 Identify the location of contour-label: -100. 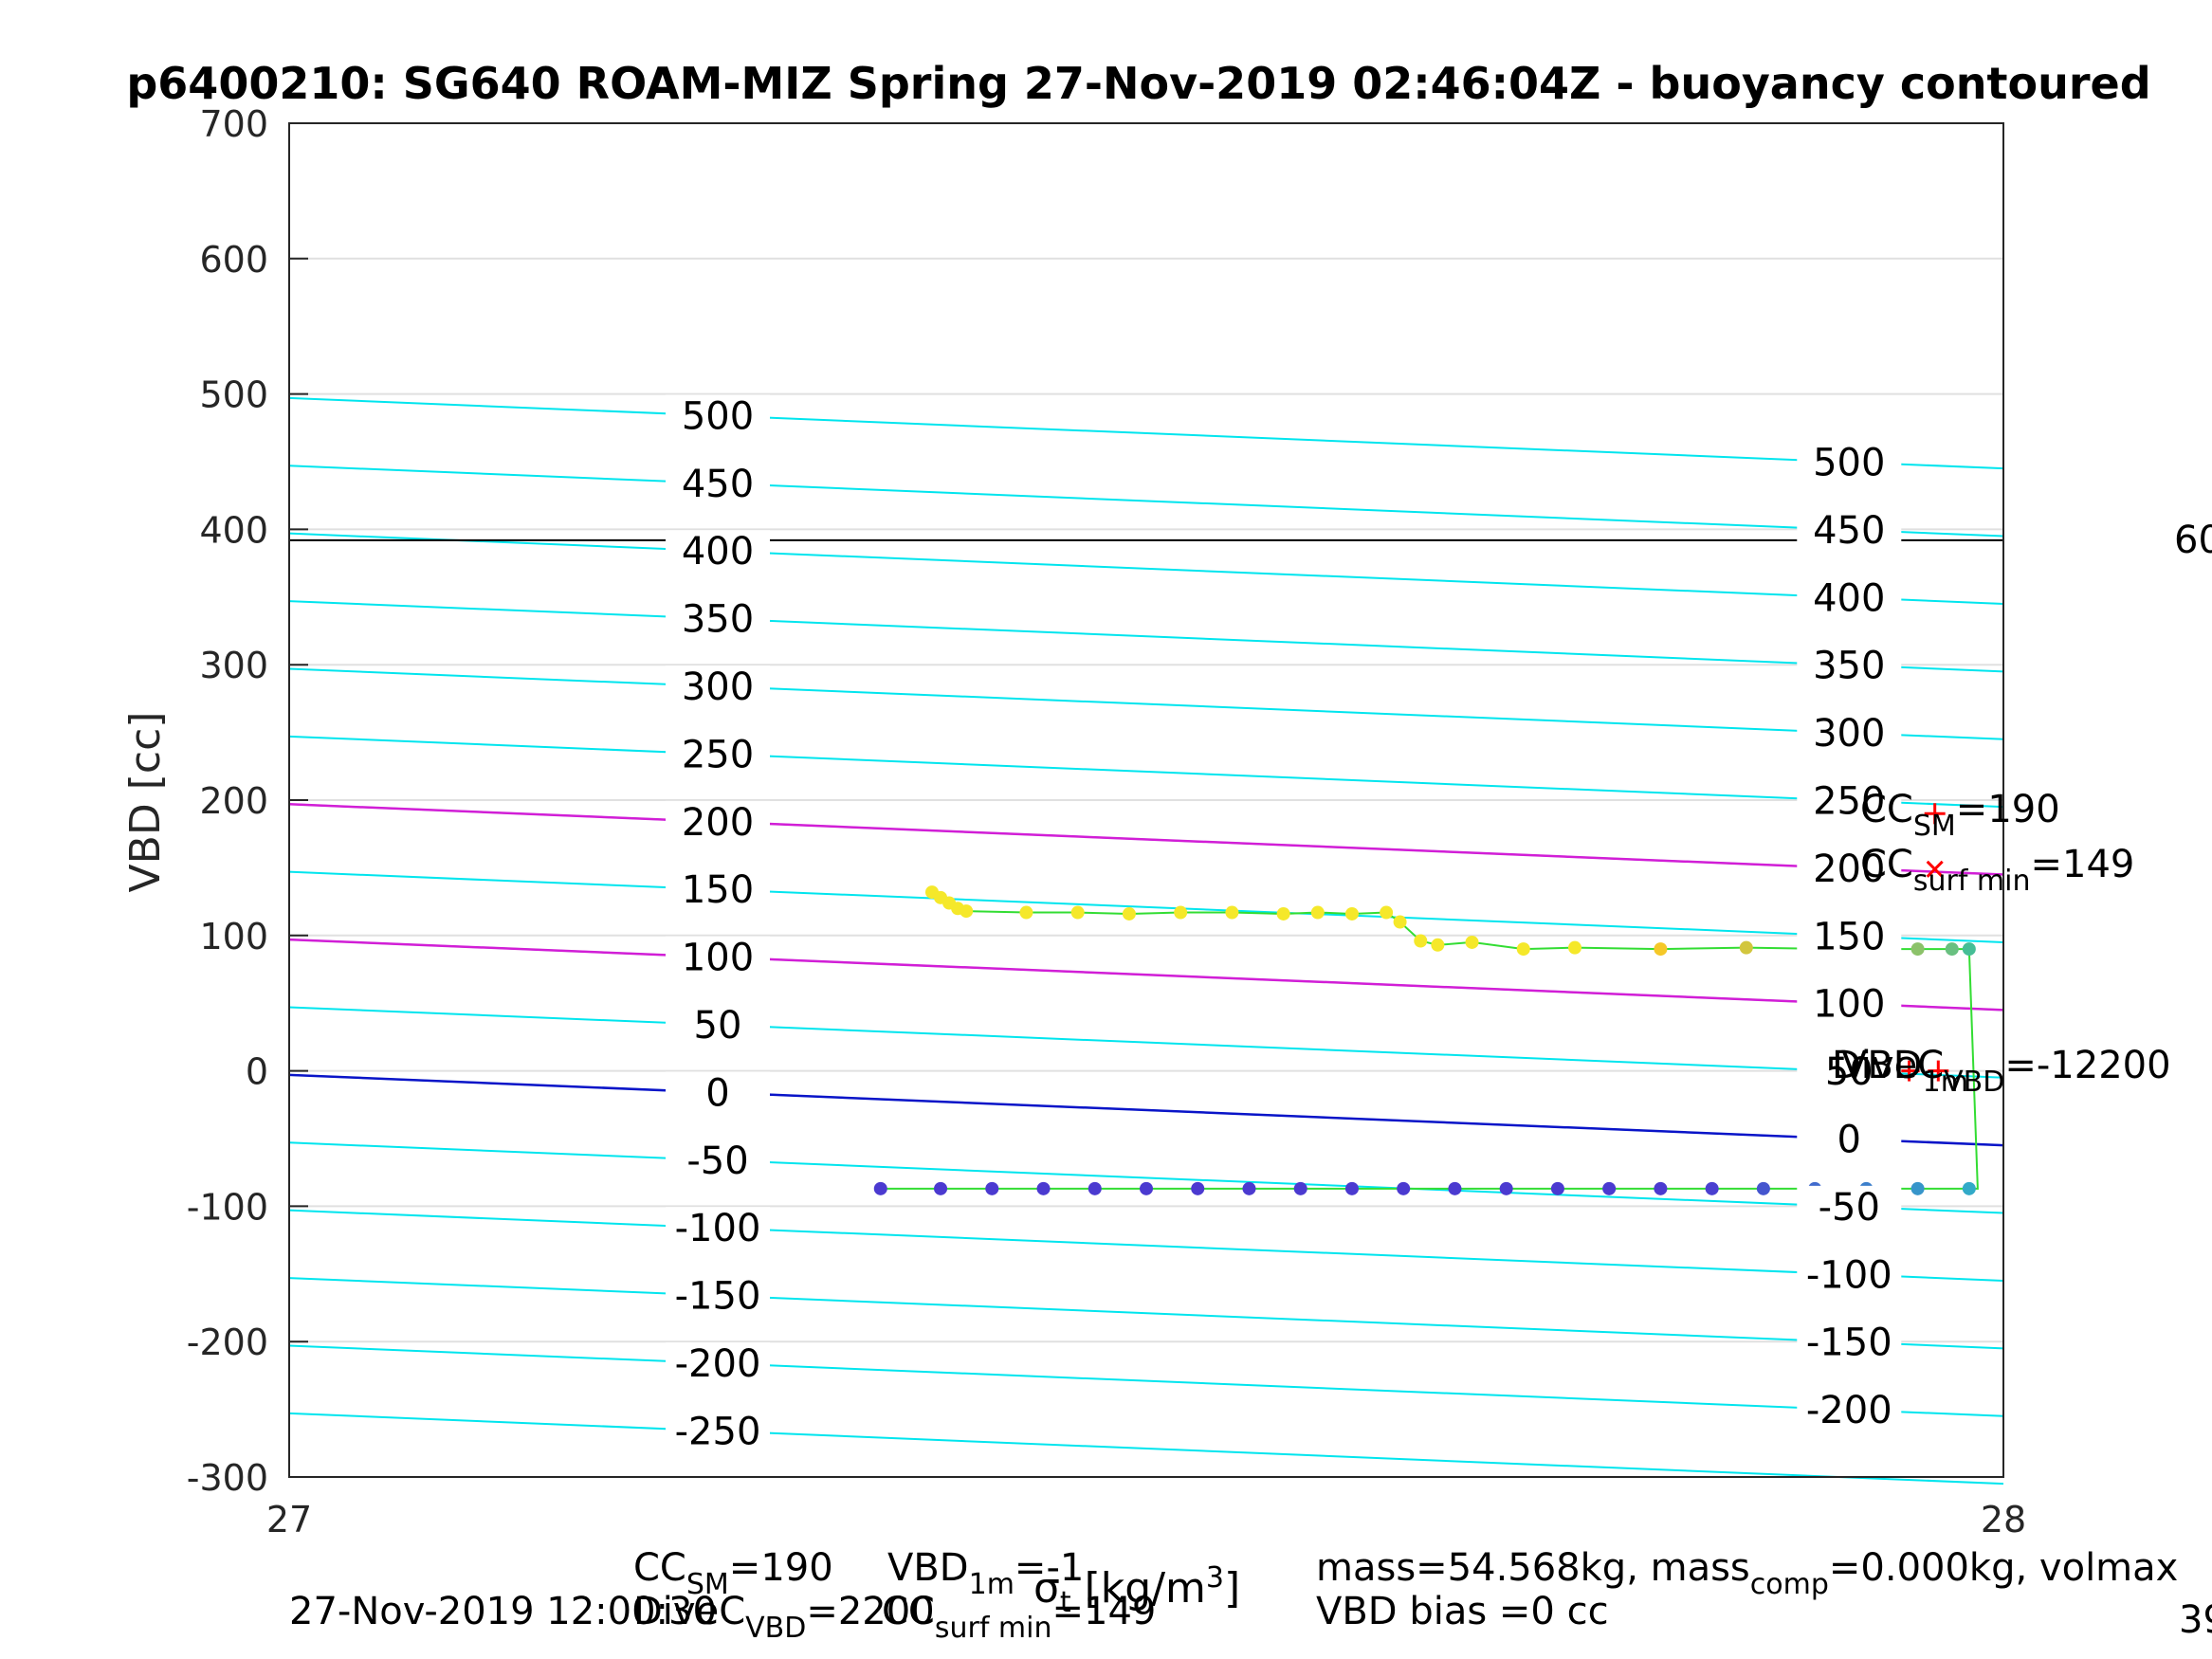
(718, 1228).